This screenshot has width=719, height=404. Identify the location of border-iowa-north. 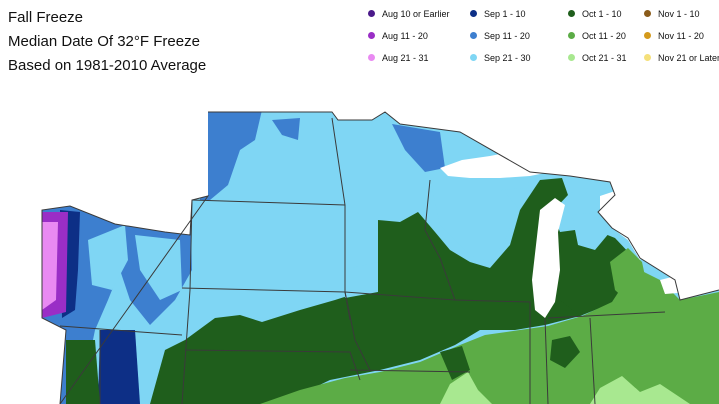
(400, 296).